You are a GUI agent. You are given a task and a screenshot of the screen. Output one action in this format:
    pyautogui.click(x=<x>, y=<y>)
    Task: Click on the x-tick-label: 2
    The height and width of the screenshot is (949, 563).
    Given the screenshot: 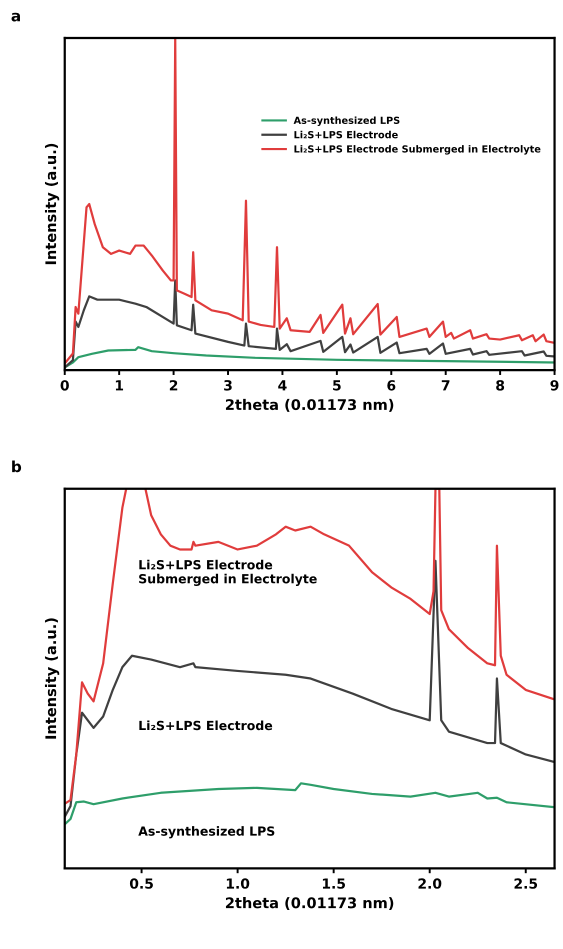 What is the action you would take?
    pyautogui.click(x=174, y=385)
    